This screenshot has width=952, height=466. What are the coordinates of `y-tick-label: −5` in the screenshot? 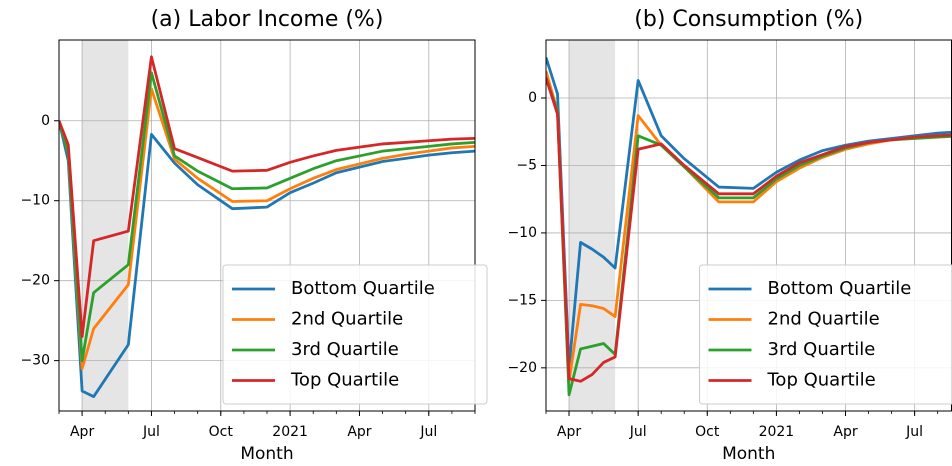 It's located at (526, 165).